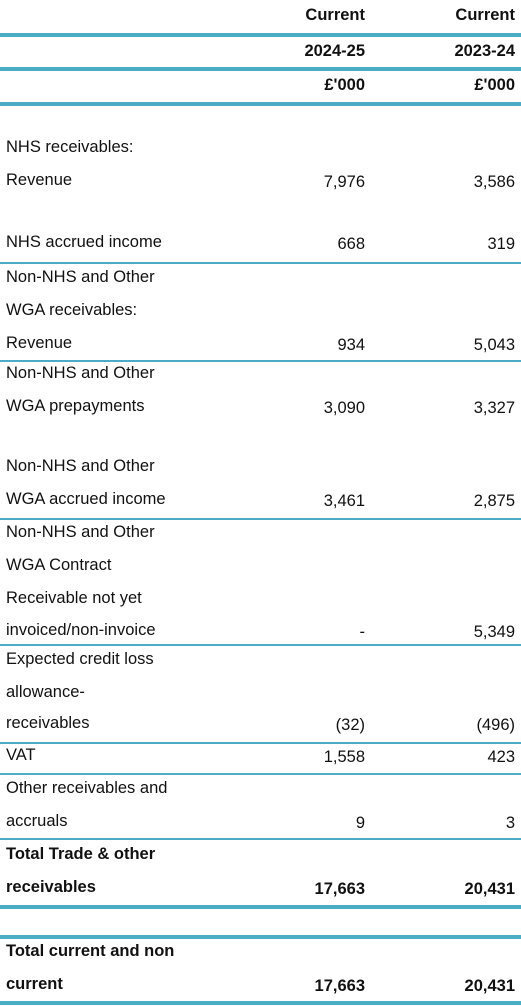 The width and height of the screenshot is (521, 1006). Describe the element at coordinates (334, 51) in the screenshot. I see `col1-year: 2024-25` at that location.